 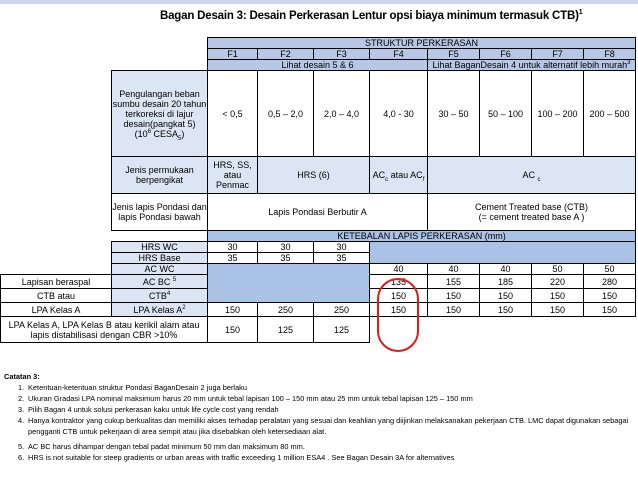 What do you see at coordinates (159, 309) in the screenshot?
I see `lpa-kelas-a-label: LPA Kelas A2` at bounding box center [159, 309].